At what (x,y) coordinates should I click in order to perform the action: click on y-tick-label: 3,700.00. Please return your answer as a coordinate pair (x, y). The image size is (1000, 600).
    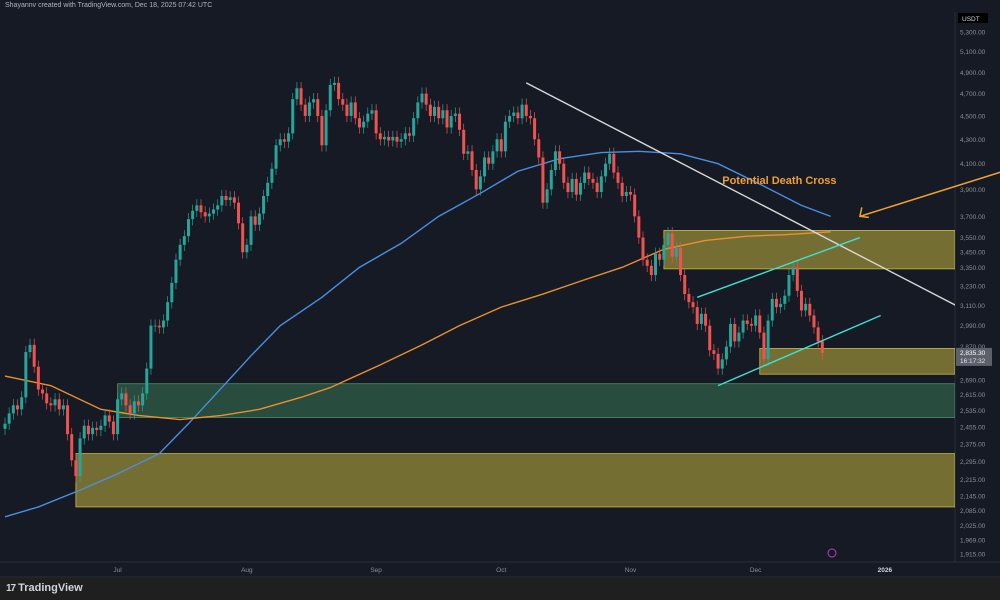
    Looking at the image, I should click on (973, 217).